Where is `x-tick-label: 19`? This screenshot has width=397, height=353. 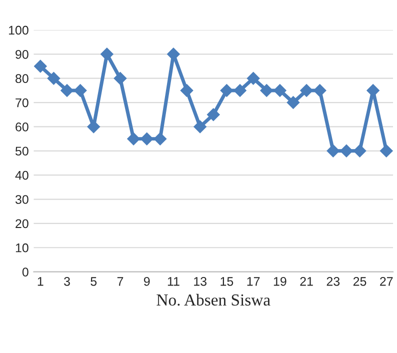 x-tick-label: 19 is located at coordinates (280, 281).